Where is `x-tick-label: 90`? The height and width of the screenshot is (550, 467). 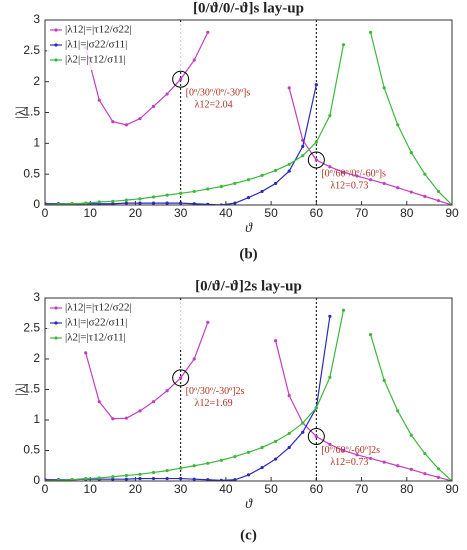
x-tick-label: 90 is located at coordinates (452, 489).